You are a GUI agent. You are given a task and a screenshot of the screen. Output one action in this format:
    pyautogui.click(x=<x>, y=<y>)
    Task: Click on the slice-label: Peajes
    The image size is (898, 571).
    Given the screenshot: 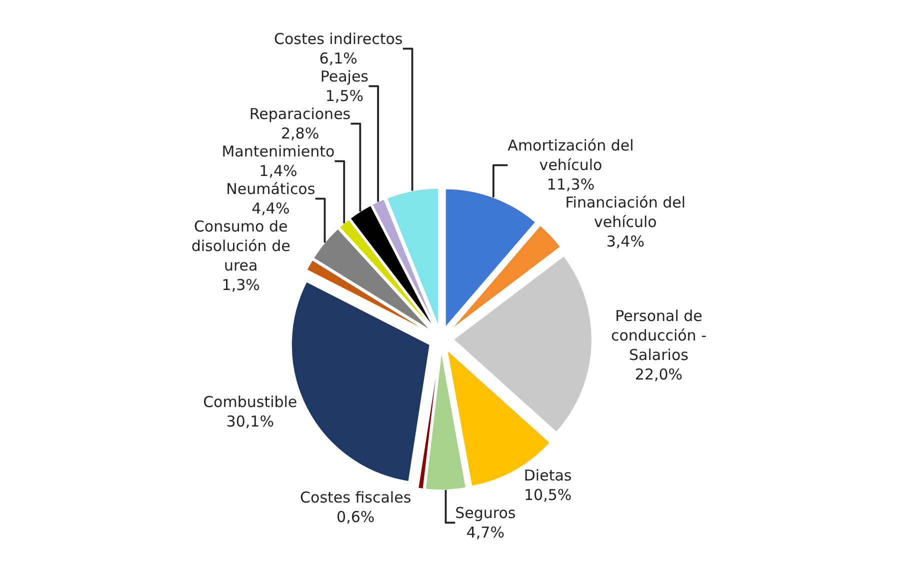 What is the action you would take?
    pyautogui.click(x=344, y=76)
    